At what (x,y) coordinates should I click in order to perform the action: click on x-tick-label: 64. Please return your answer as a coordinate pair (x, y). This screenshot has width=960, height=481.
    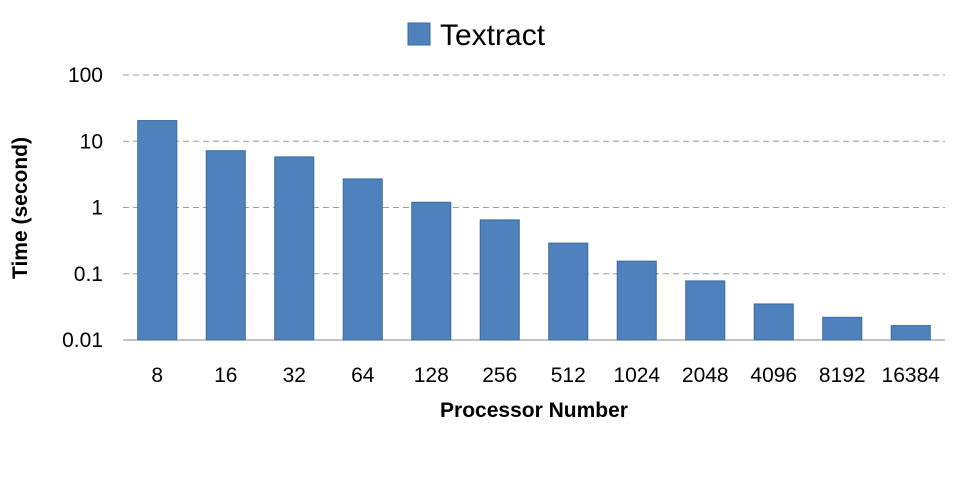
    Looking at the image, I should click on (363, 375).